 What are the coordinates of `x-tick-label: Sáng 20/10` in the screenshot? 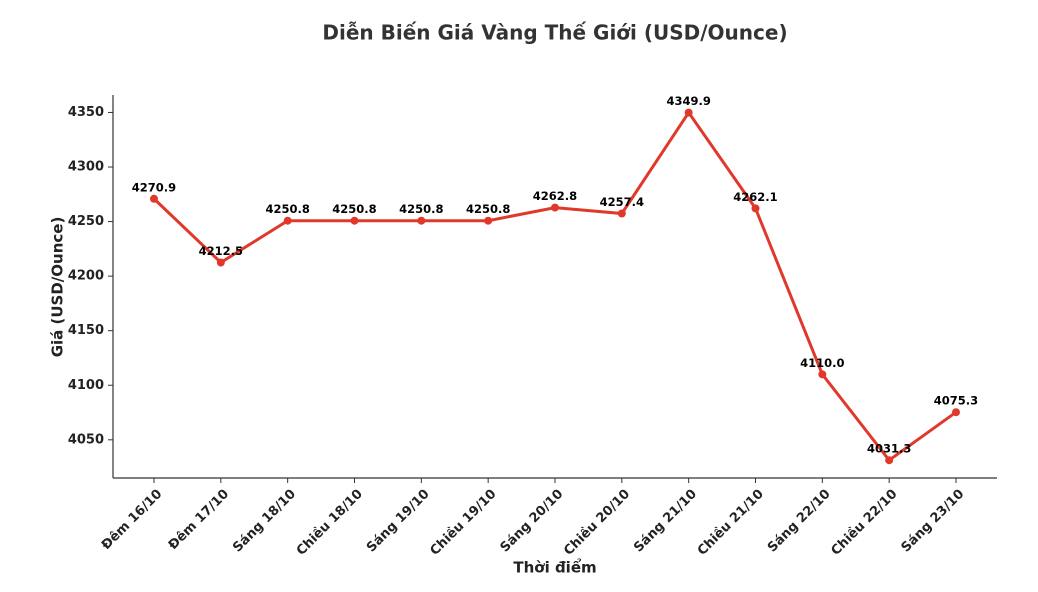 It's located at (532, 521).